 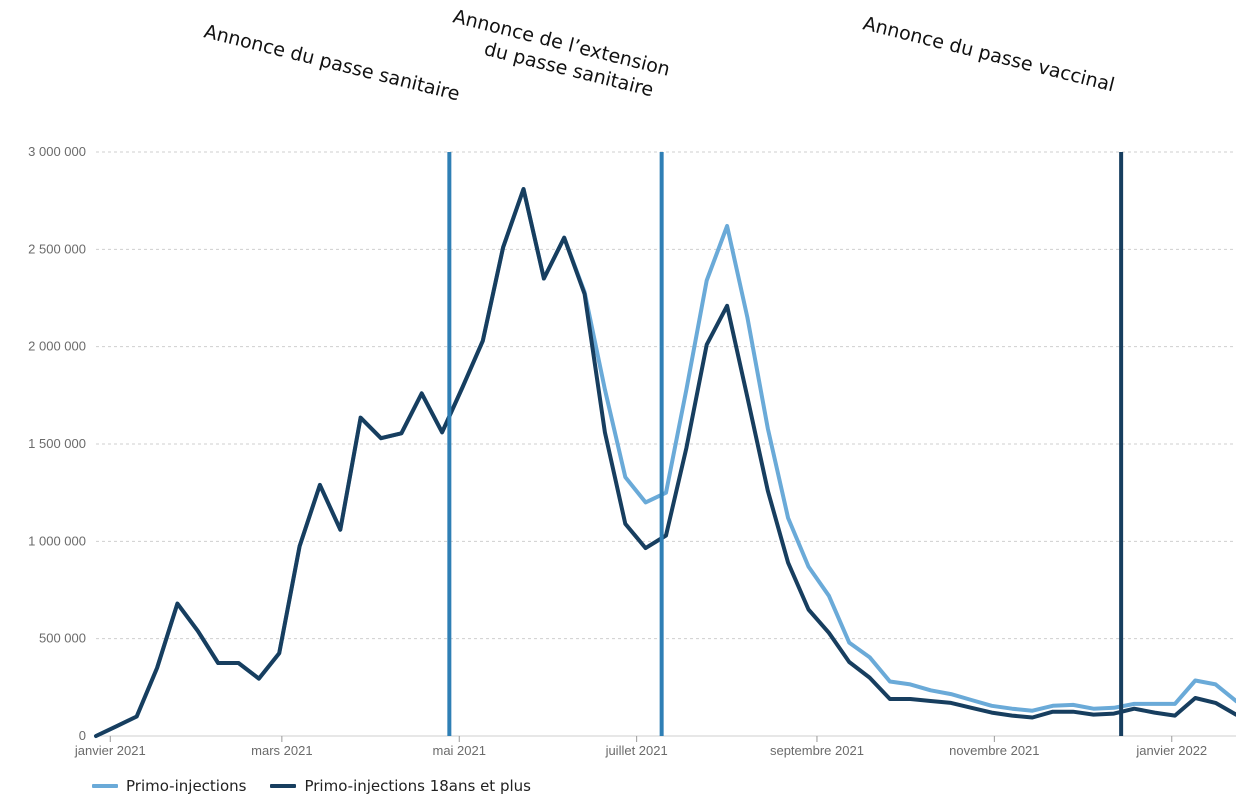 I want to click on legend-swatch-primo, so click(x=105, y=786).